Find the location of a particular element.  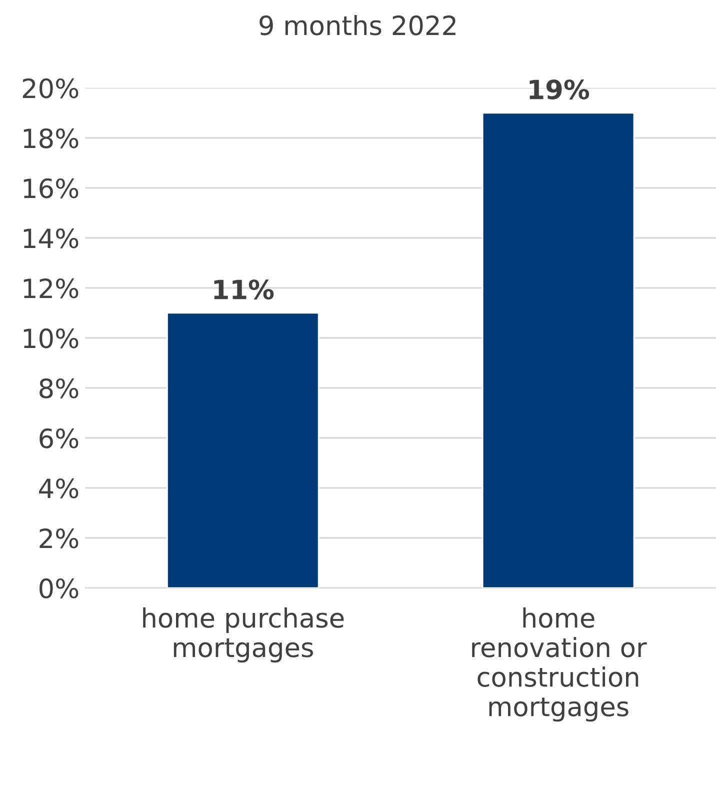

y-tick-label: 18% is located at coordinates (51, 138).